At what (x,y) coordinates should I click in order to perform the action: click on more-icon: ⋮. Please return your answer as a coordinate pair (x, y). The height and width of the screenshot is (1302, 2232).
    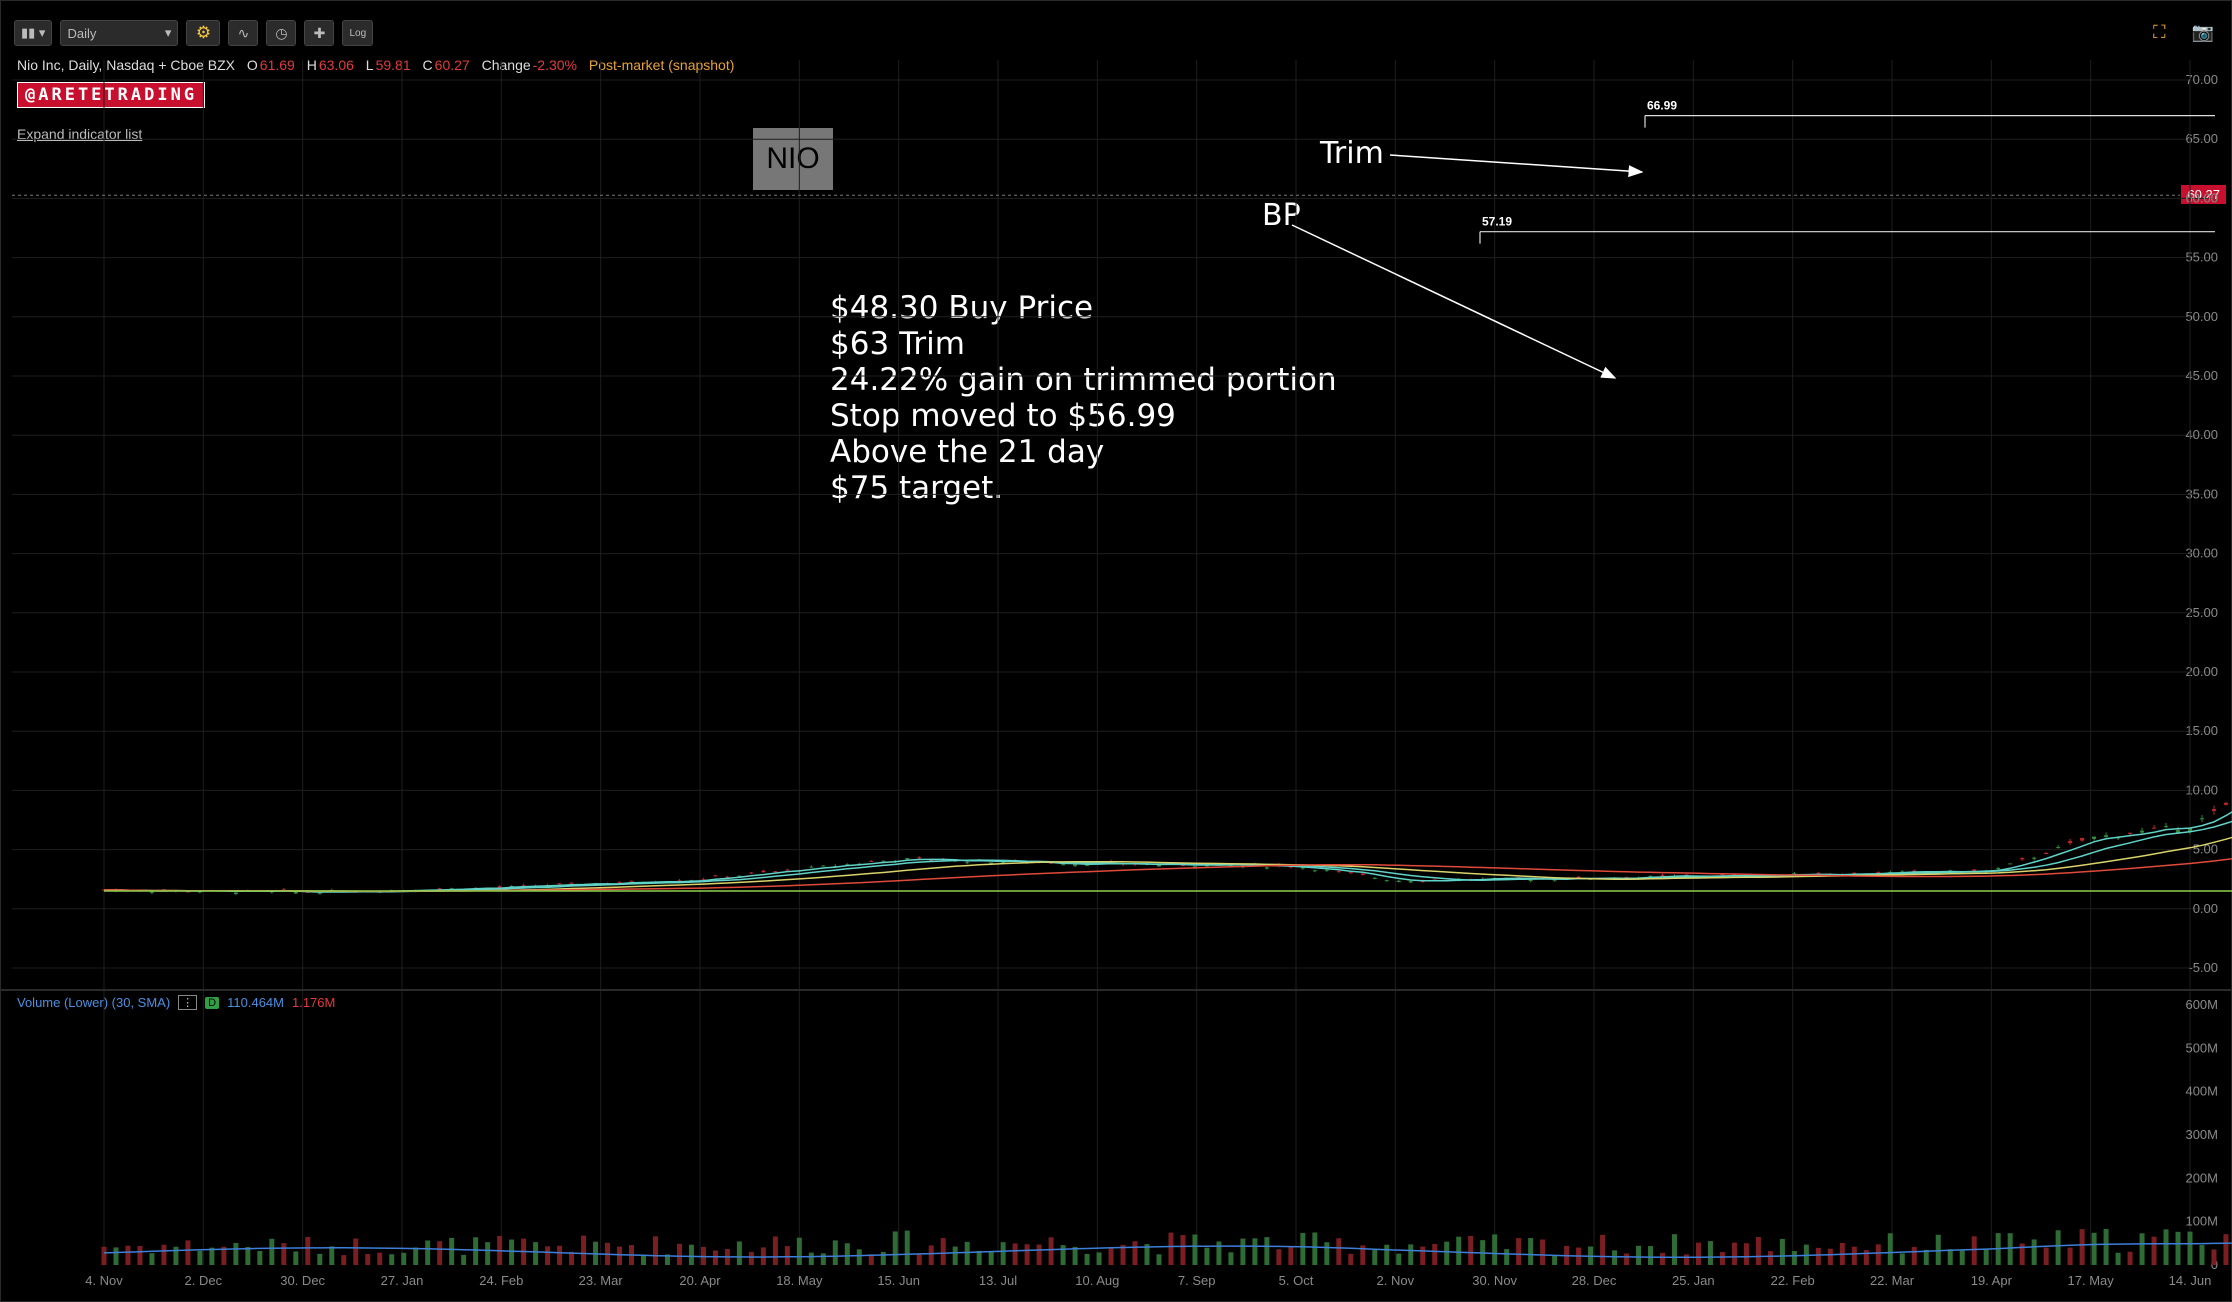
    Looking at the image, I should click on (188, 1002).